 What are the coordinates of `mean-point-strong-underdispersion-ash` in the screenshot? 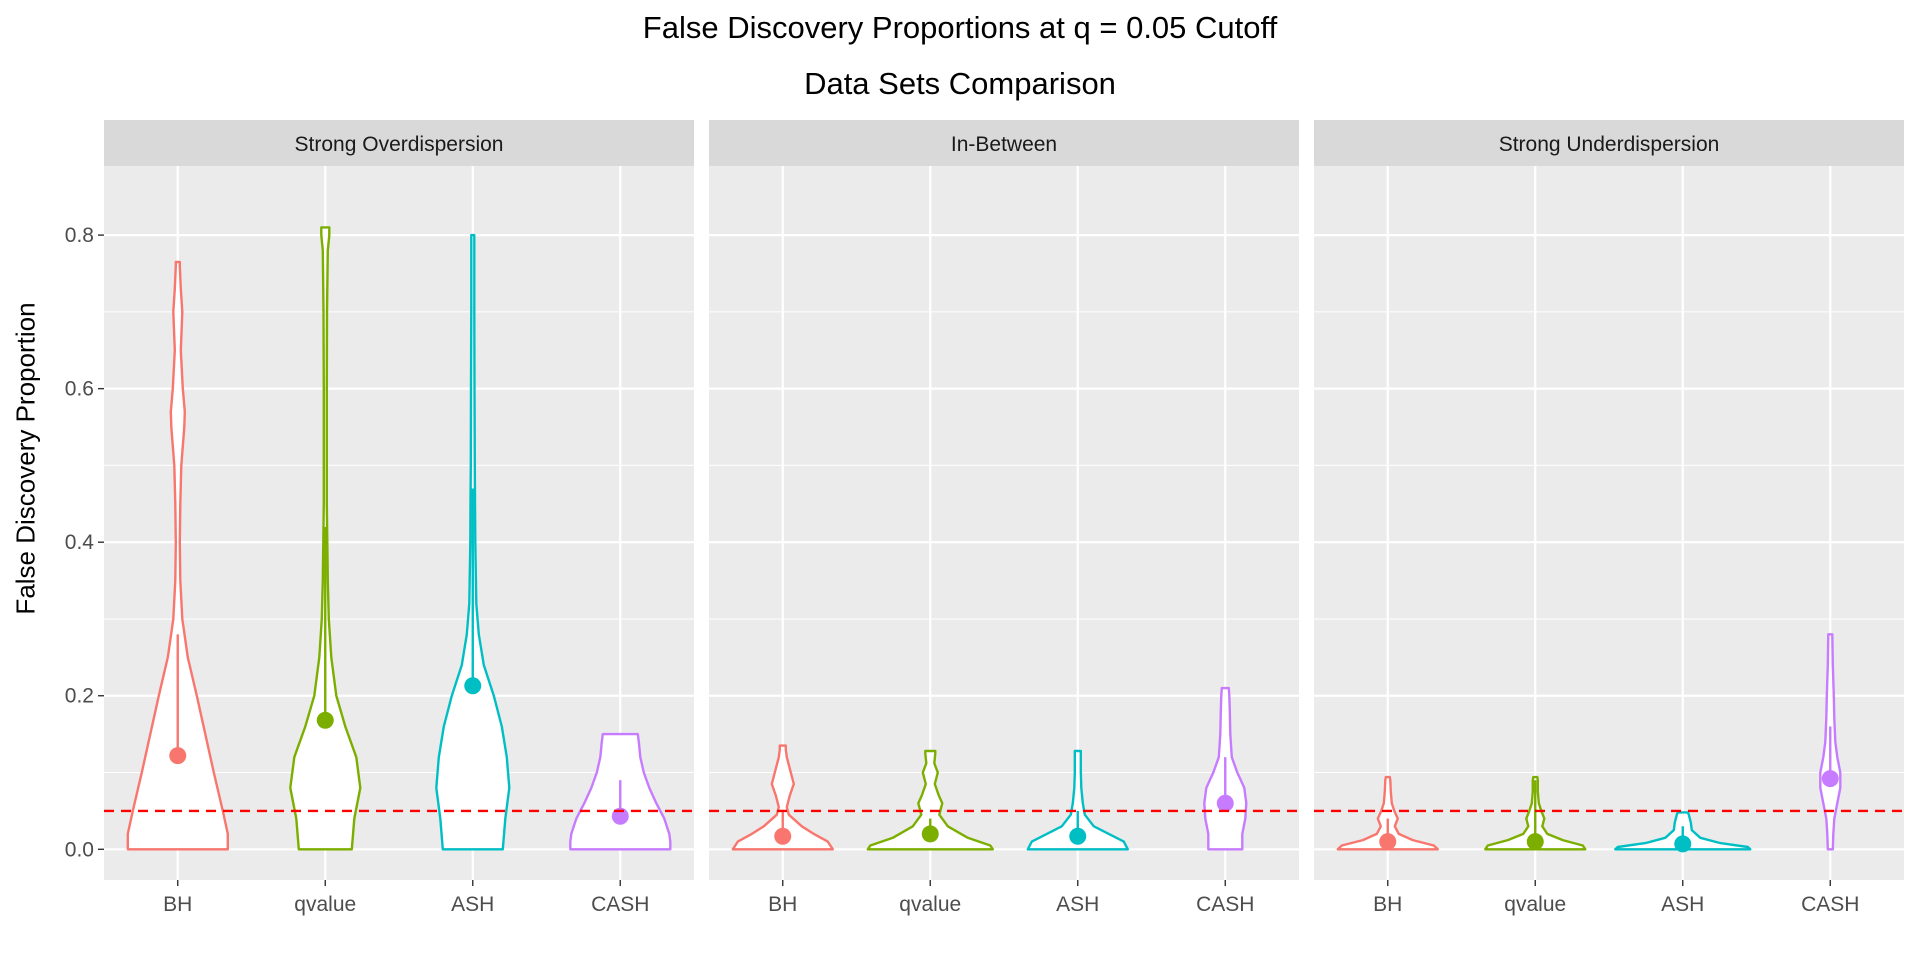 It's located at (1683, 844).